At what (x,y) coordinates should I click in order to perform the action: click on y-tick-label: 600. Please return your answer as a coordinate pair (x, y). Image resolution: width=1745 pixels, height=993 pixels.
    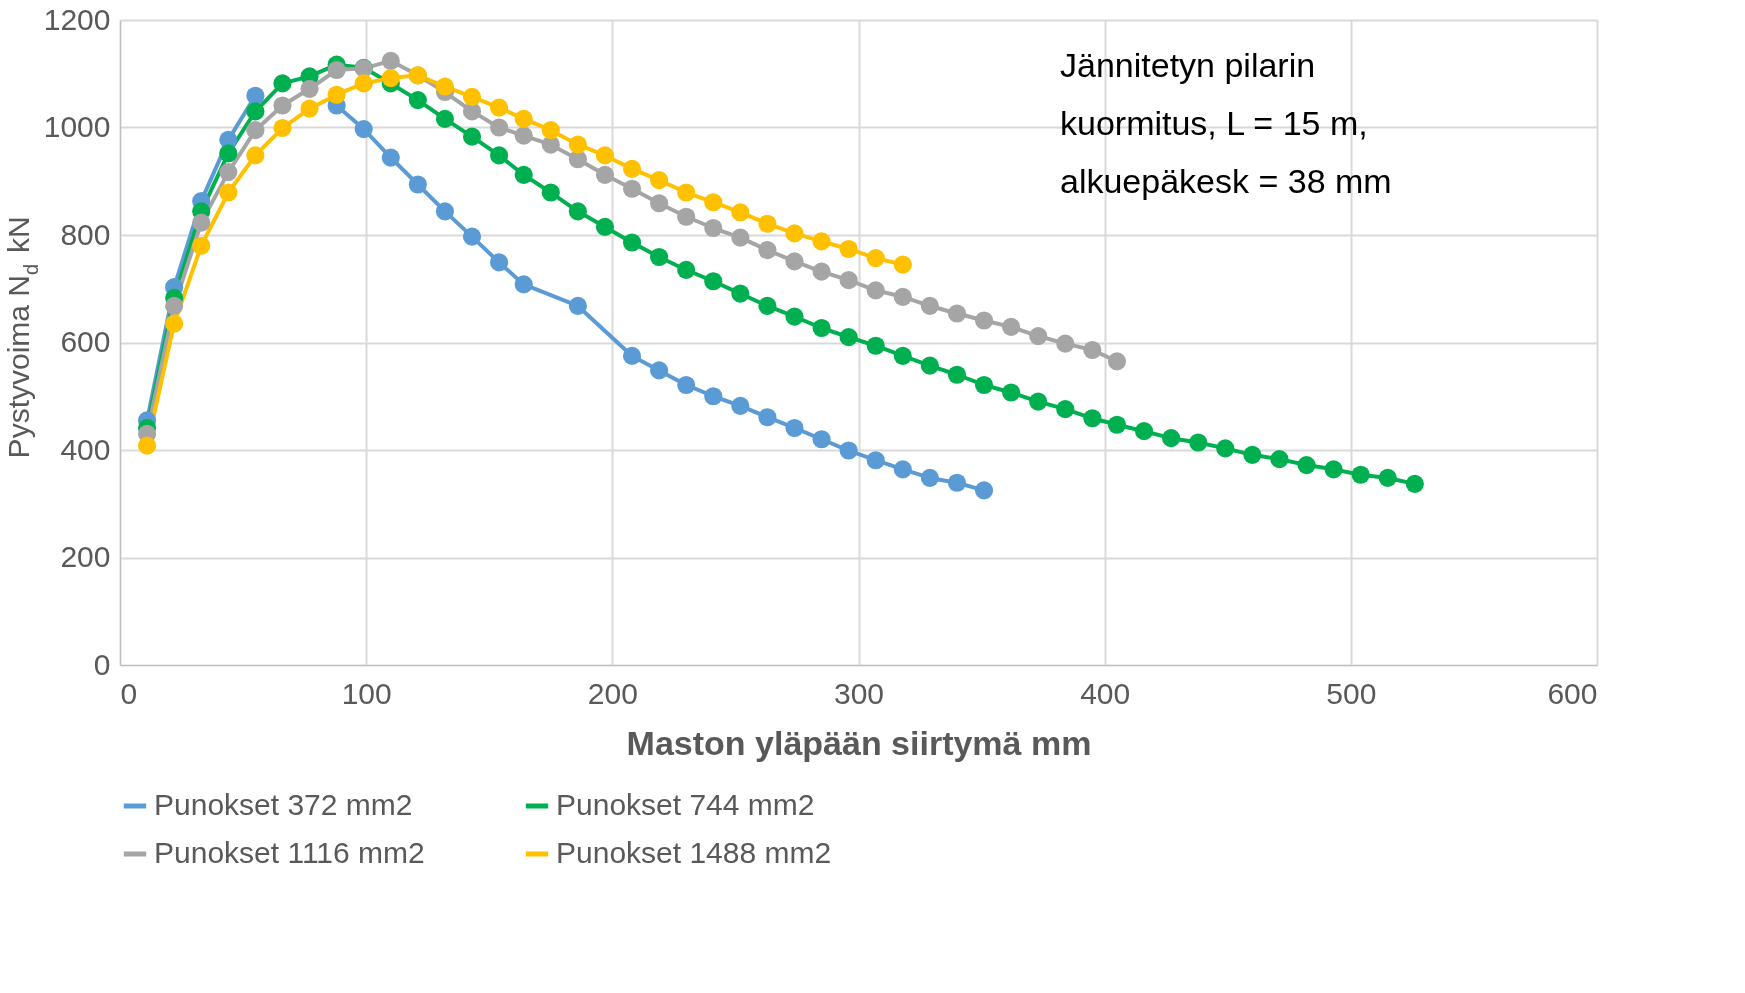
    Looking at the image, I should click on (85, 341).